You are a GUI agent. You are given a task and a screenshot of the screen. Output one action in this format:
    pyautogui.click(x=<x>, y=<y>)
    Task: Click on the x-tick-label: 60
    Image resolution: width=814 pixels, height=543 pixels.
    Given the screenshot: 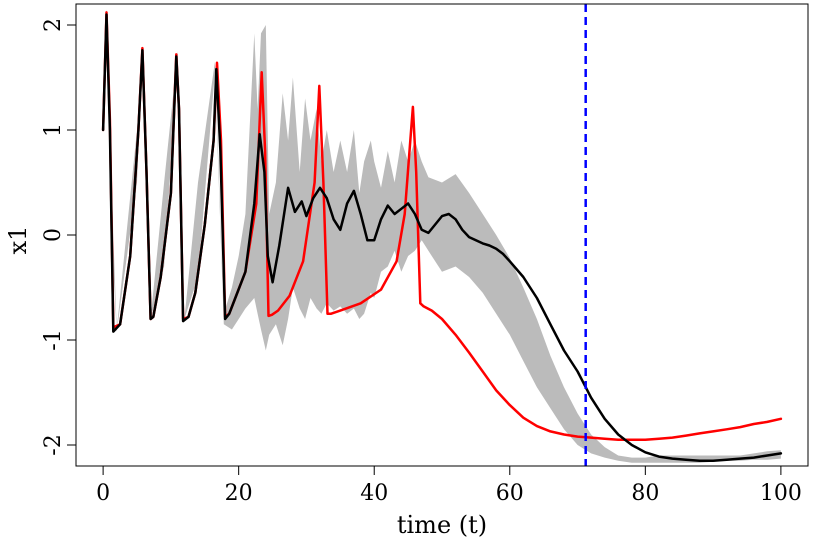 What is the action you would take?
    pyautogui.click(x=510, y=493)
    